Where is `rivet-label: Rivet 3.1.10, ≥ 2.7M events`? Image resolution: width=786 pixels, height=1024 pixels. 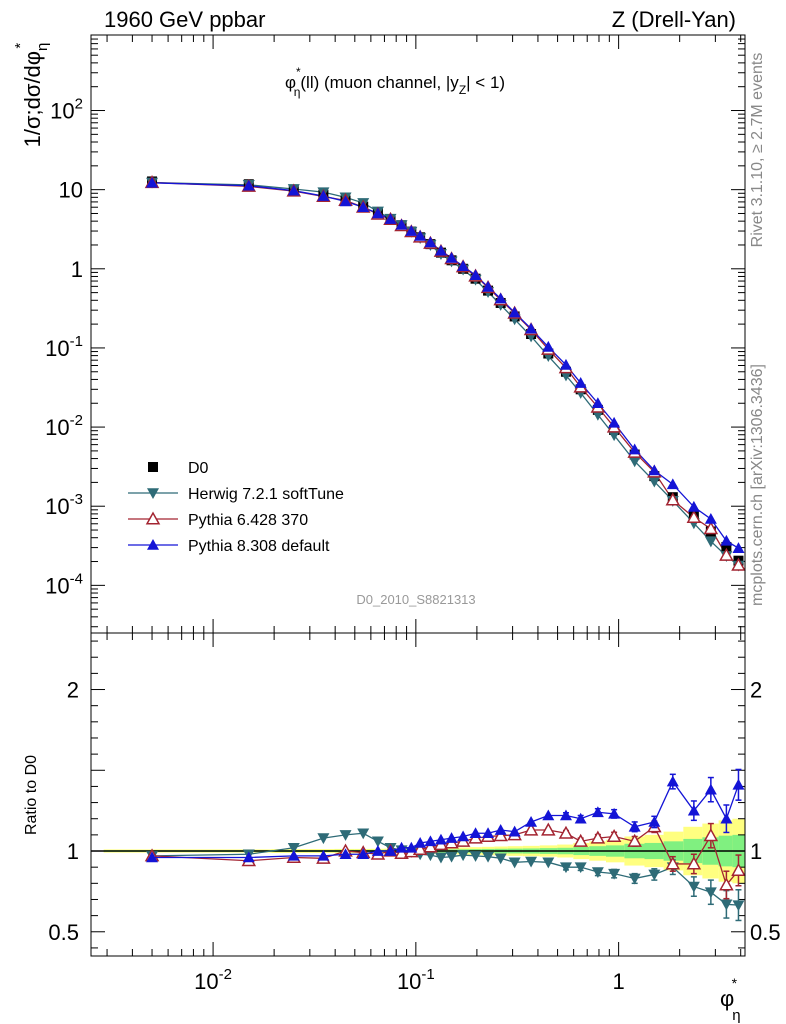 rivet-label: Rivet 3.1.10, ≥ 2.7M events is located at coordinates (757, 150).